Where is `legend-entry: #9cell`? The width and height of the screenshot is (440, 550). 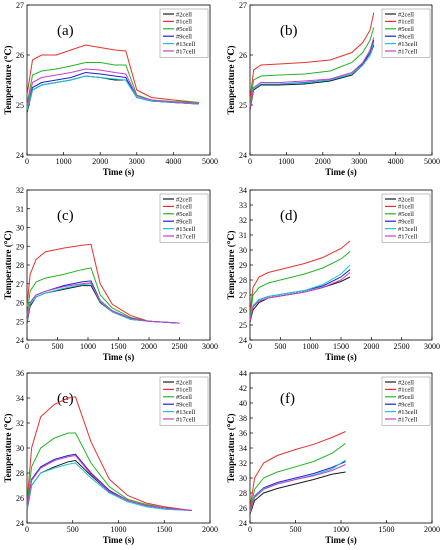
legend-entry: #9cell is located at coordinates (406, 37).